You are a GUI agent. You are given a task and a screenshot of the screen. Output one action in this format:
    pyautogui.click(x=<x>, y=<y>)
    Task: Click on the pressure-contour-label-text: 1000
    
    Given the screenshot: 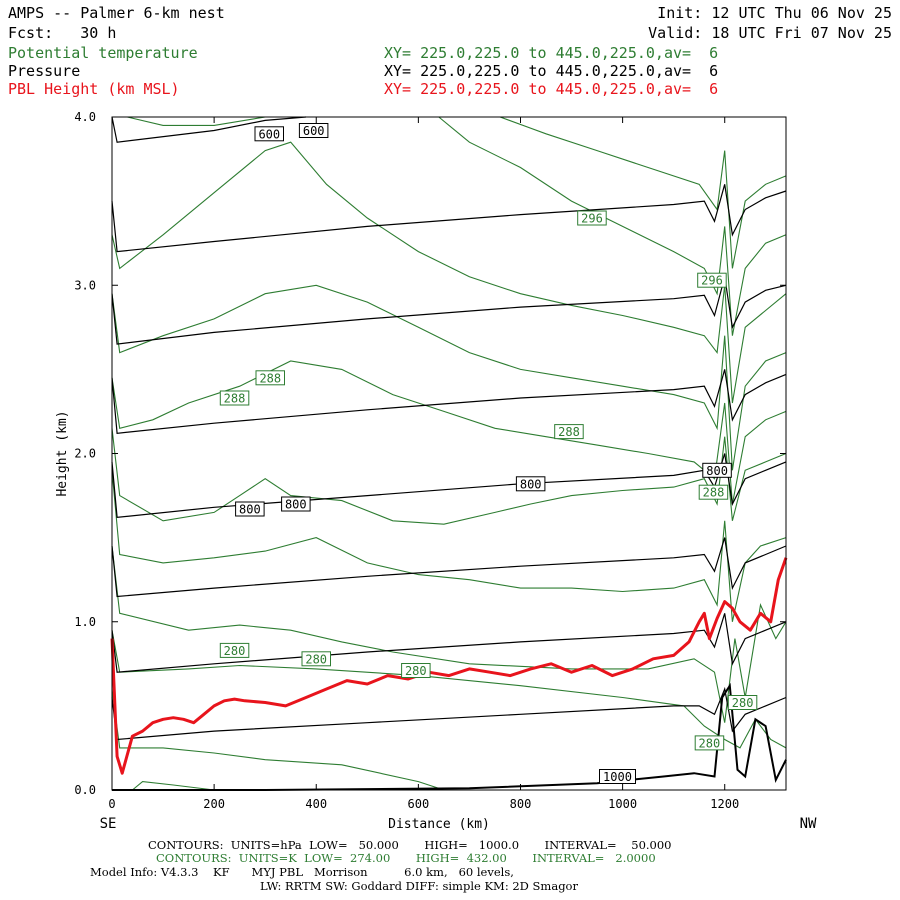 What is the action you would take?
    pyautogui.click(x=617, y=777)
    